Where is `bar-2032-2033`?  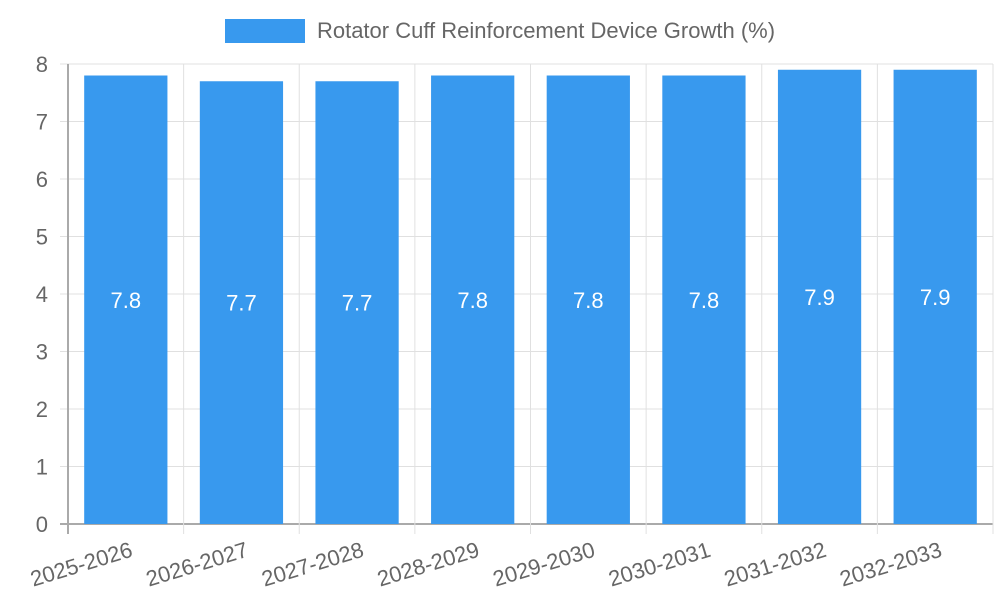
bar-2032-2033 is located at coordinates (935, 296).